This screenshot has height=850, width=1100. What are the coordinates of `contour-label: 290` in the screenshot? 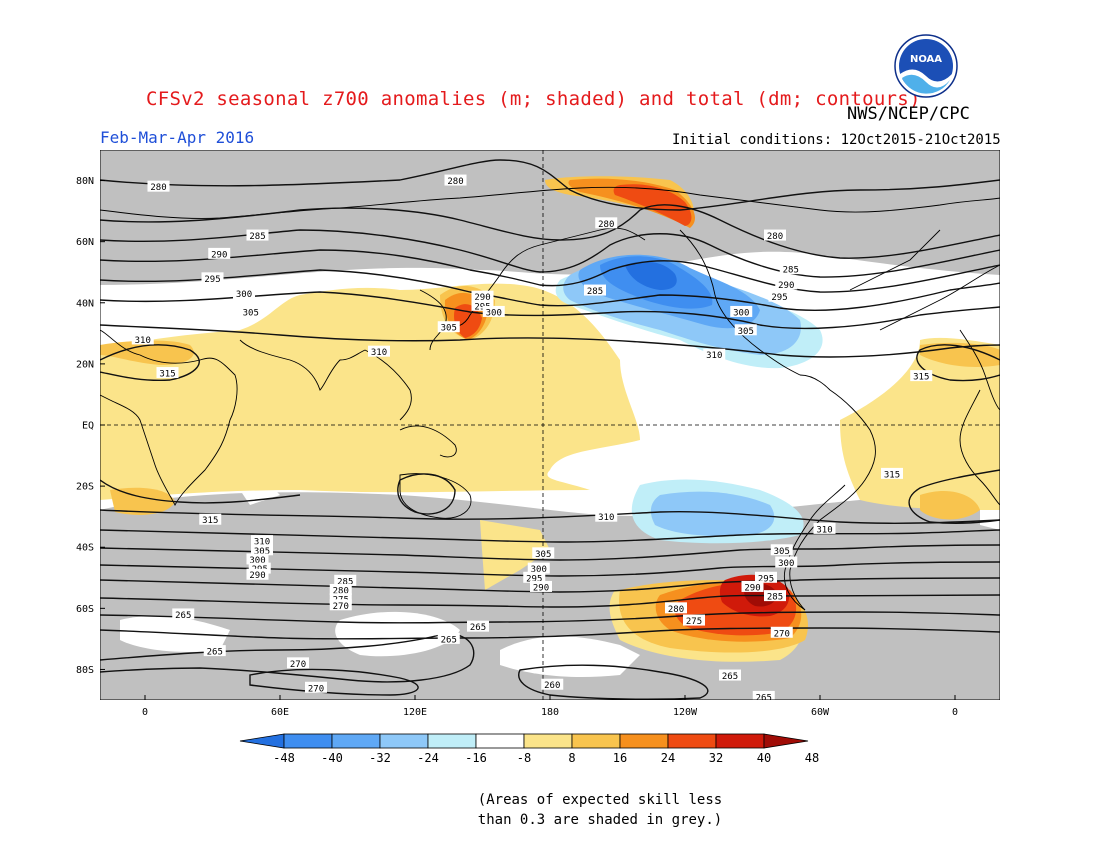 It's located at (257, 576).